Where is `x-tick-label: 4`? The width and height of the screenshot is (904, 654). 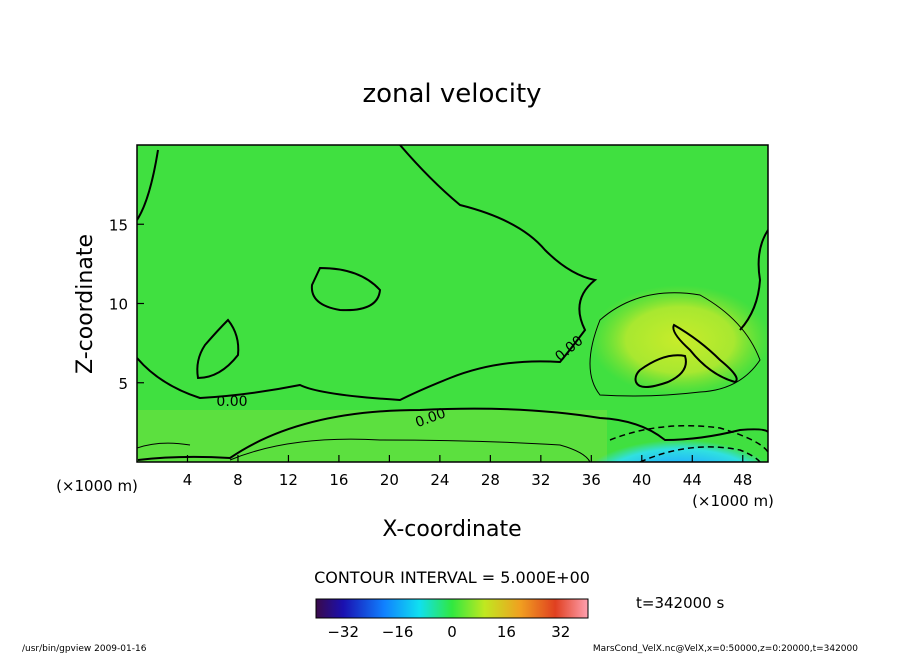
x-tick-label: 4 is located at coordinates (188, 480).